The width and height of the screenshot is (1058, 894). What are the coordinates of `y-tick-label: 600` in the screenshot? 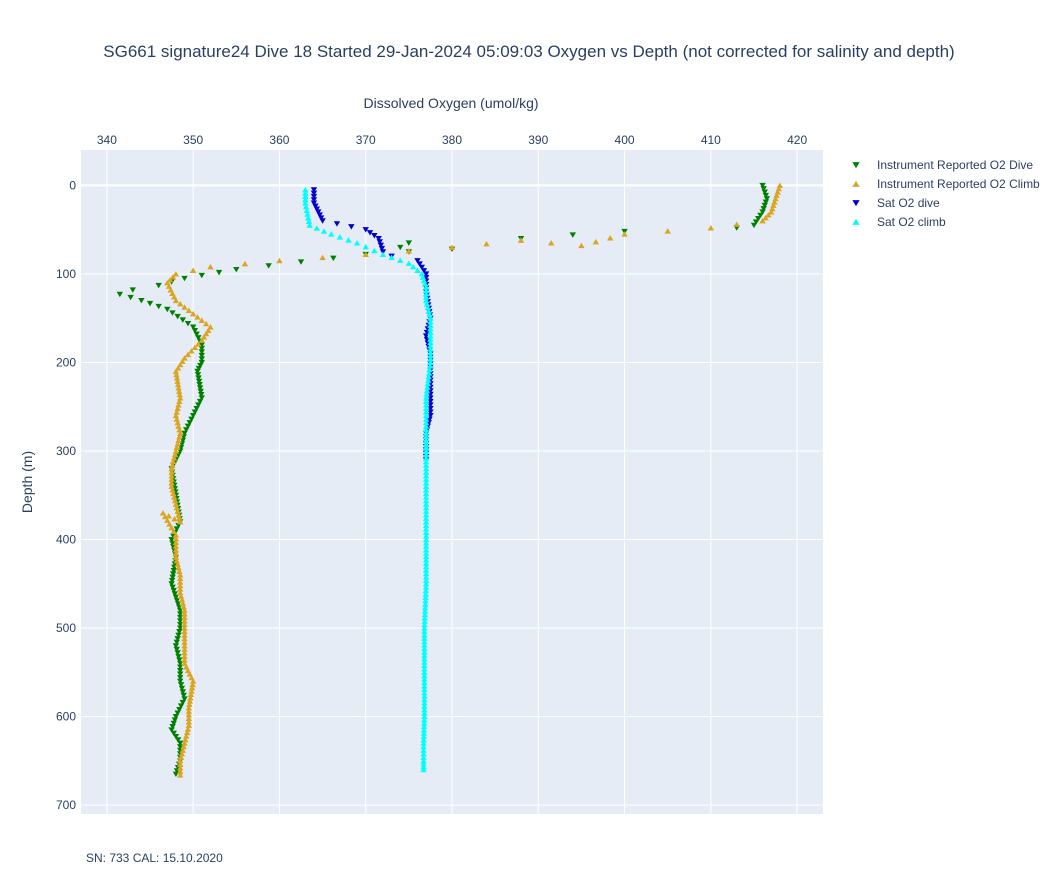 It's located at (66, 717).